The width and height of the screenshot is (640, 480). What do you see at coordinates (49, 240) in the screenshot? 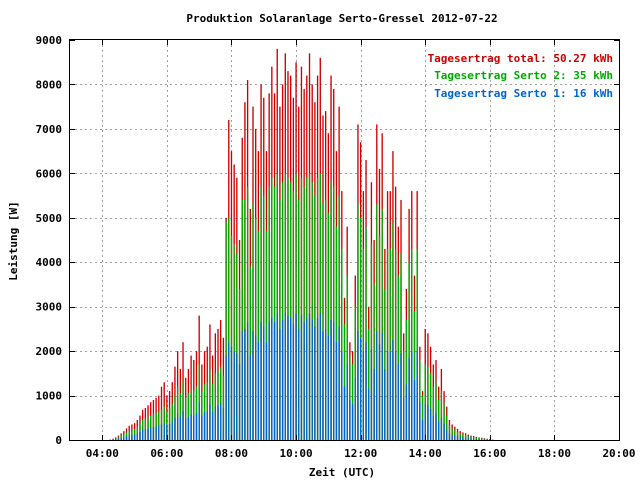
I see `y-tick-labels: 0 1000 2000 3000 4000 5000 6000 7000 8000 9000` at bounding box center [49, 240].